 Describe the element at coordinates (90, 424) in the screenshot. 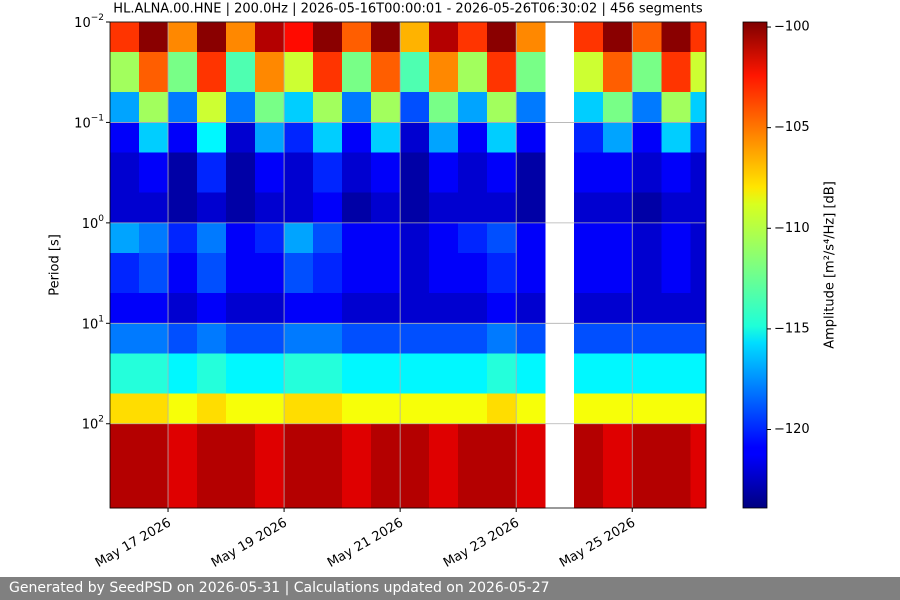

I see `y-tick-base: 10` at that location.